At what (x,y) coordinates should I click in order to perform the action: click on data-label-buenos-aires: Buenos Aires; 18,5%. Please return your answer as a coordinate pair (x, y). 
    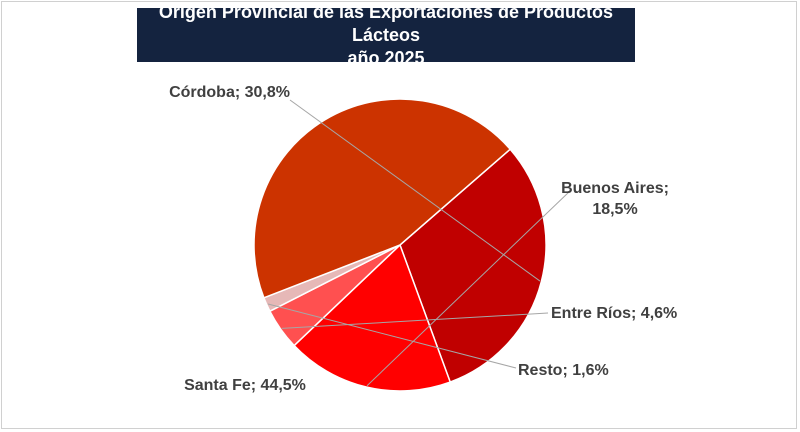
    Looking at the image, I should click on (615, 199).